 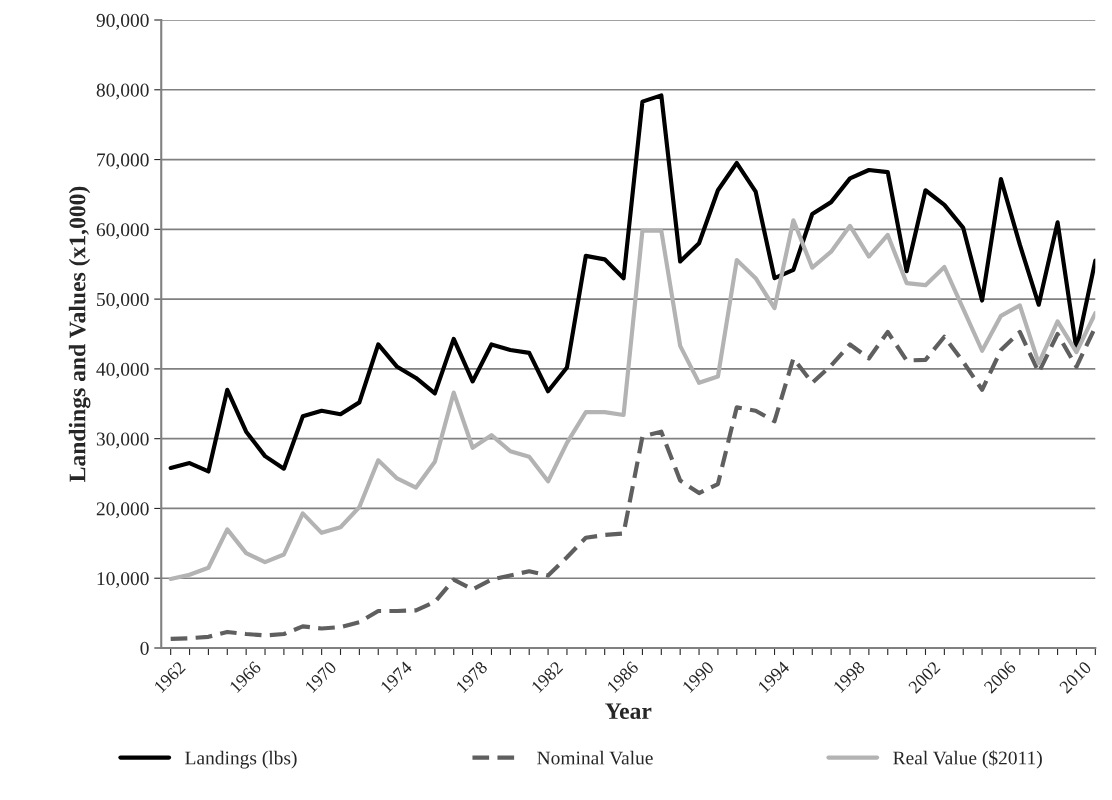 I want to click on y-tick-label: 80,000, so click(x=122, y=91).